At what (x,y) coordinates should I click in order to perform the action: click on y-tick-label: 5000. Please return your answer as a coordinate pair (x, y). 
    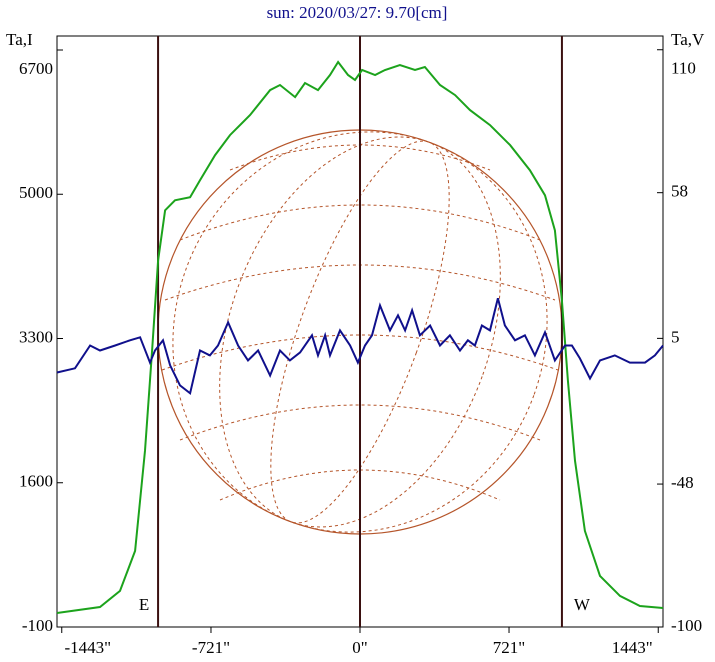
    Looking at the image, I should click on (36, 192).